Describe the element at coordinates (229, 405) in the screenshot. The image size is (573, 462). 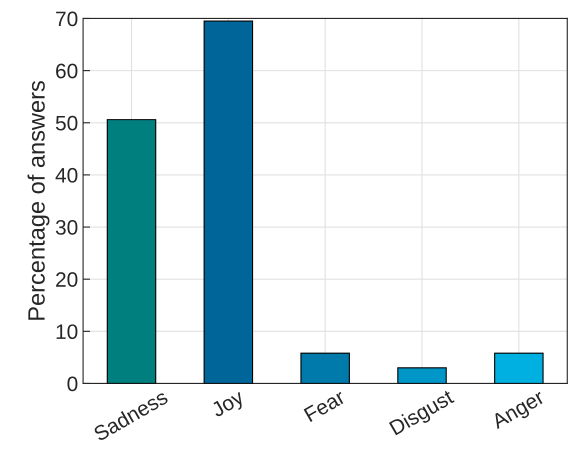
I see `x-tick-label: Joy` at that location.